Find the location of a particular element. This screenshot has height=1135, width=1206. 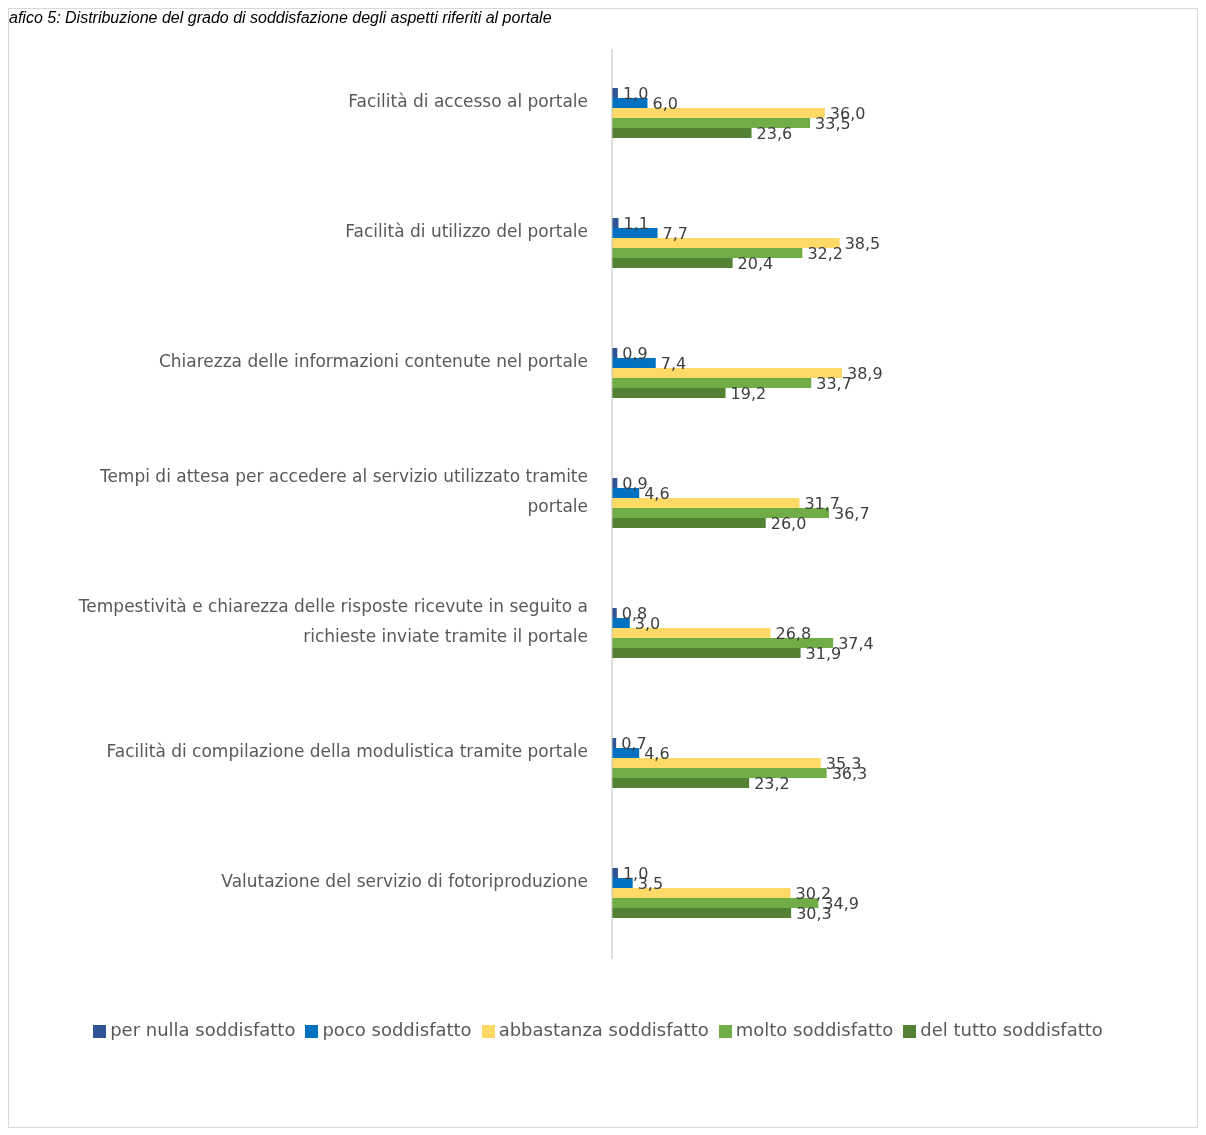

legend-label: molto soddisfatto is located at coordinates (814, 1029).